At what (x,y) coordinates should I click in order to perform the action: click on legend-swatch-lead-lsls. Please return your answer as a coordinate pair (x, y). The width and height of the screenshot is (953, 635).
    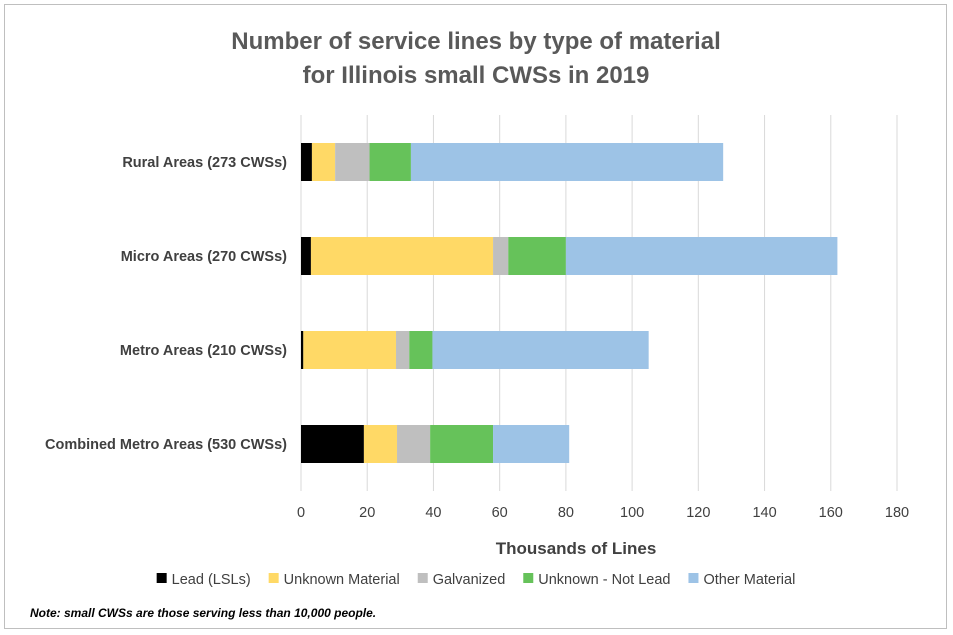
    Looking at the image, I should click on (161, 578).